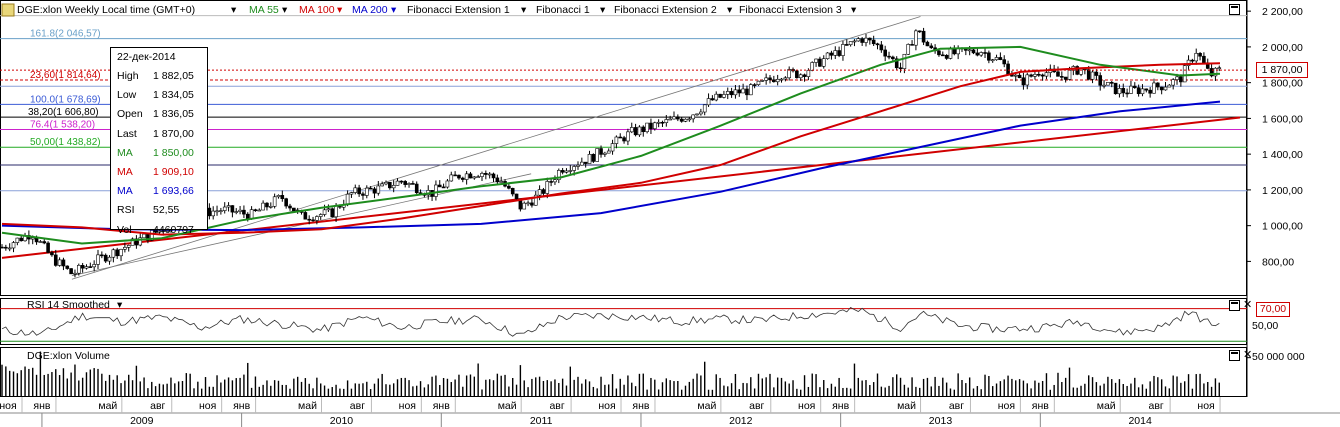 The image size is (1340, 427). What do you see at coordinates (317, 10) in the screenshot?
I see `legend-ma100: MA 100` at bounding box center [317, 10].